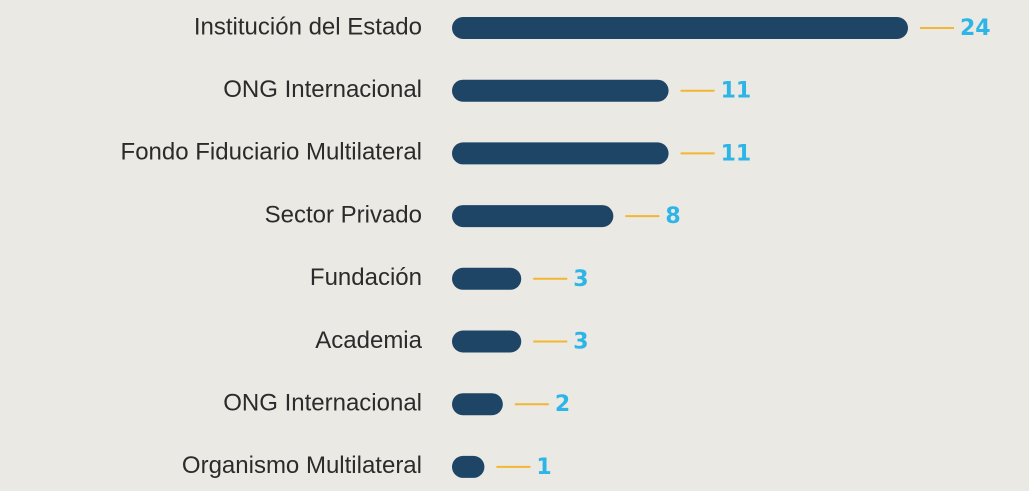  What do you see at coordinates (543, 467) in the screenshot?
I see `value-label: 1` at bounding box center [543, 467].